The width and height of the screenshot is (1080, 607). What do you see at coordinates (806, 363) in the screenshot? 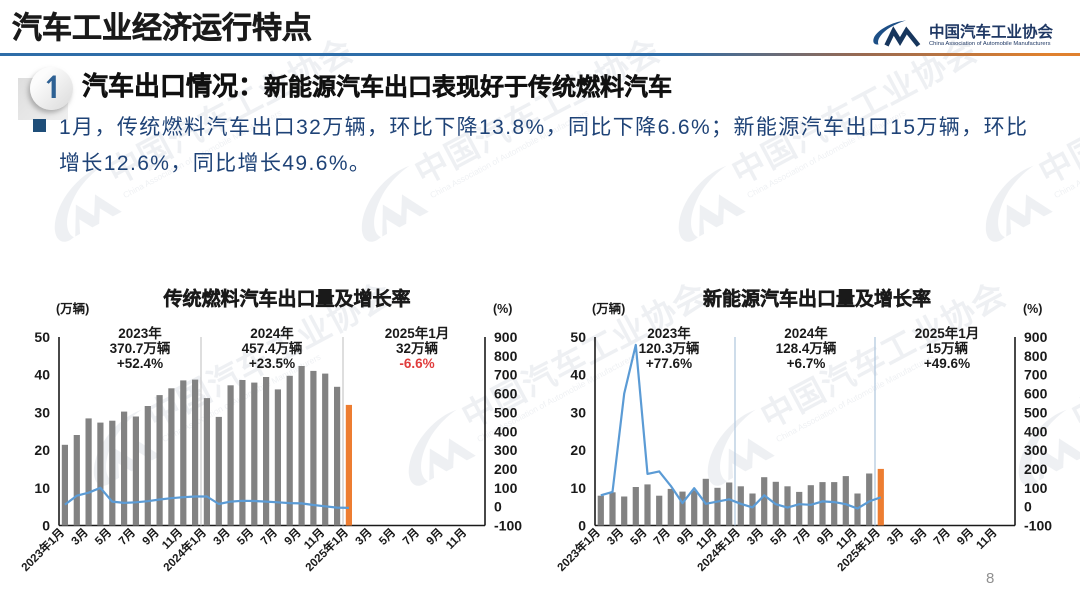
I see `svg-text: +6.7%` at bounding box center [806, 363].